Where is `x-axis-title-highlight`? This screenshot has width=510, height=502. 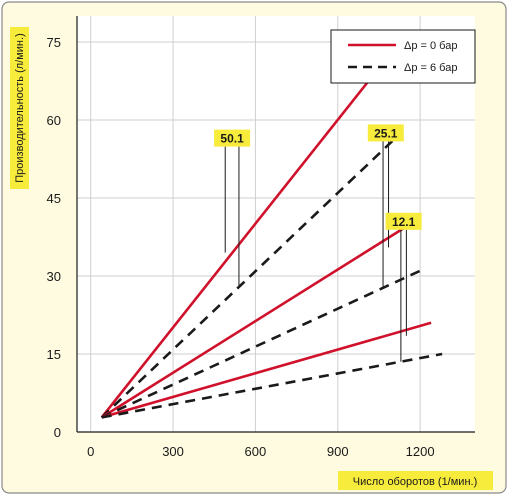
x-axis-title-highlight is located at coordinates (415, 480).